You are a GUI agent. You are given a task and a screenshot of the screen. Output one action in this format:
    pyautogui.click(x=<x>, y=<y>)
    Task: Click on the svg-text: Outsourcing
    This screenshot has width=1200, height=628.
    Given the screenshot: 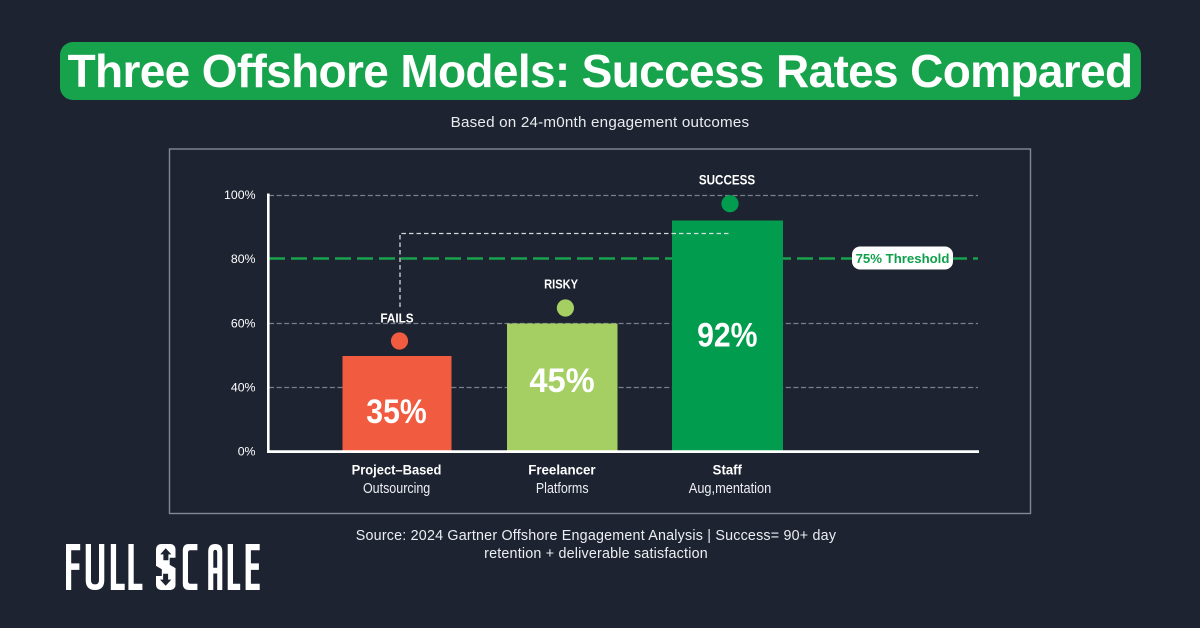 What is the action you would take?
    pyautogui.click(x=396, y=488)
    